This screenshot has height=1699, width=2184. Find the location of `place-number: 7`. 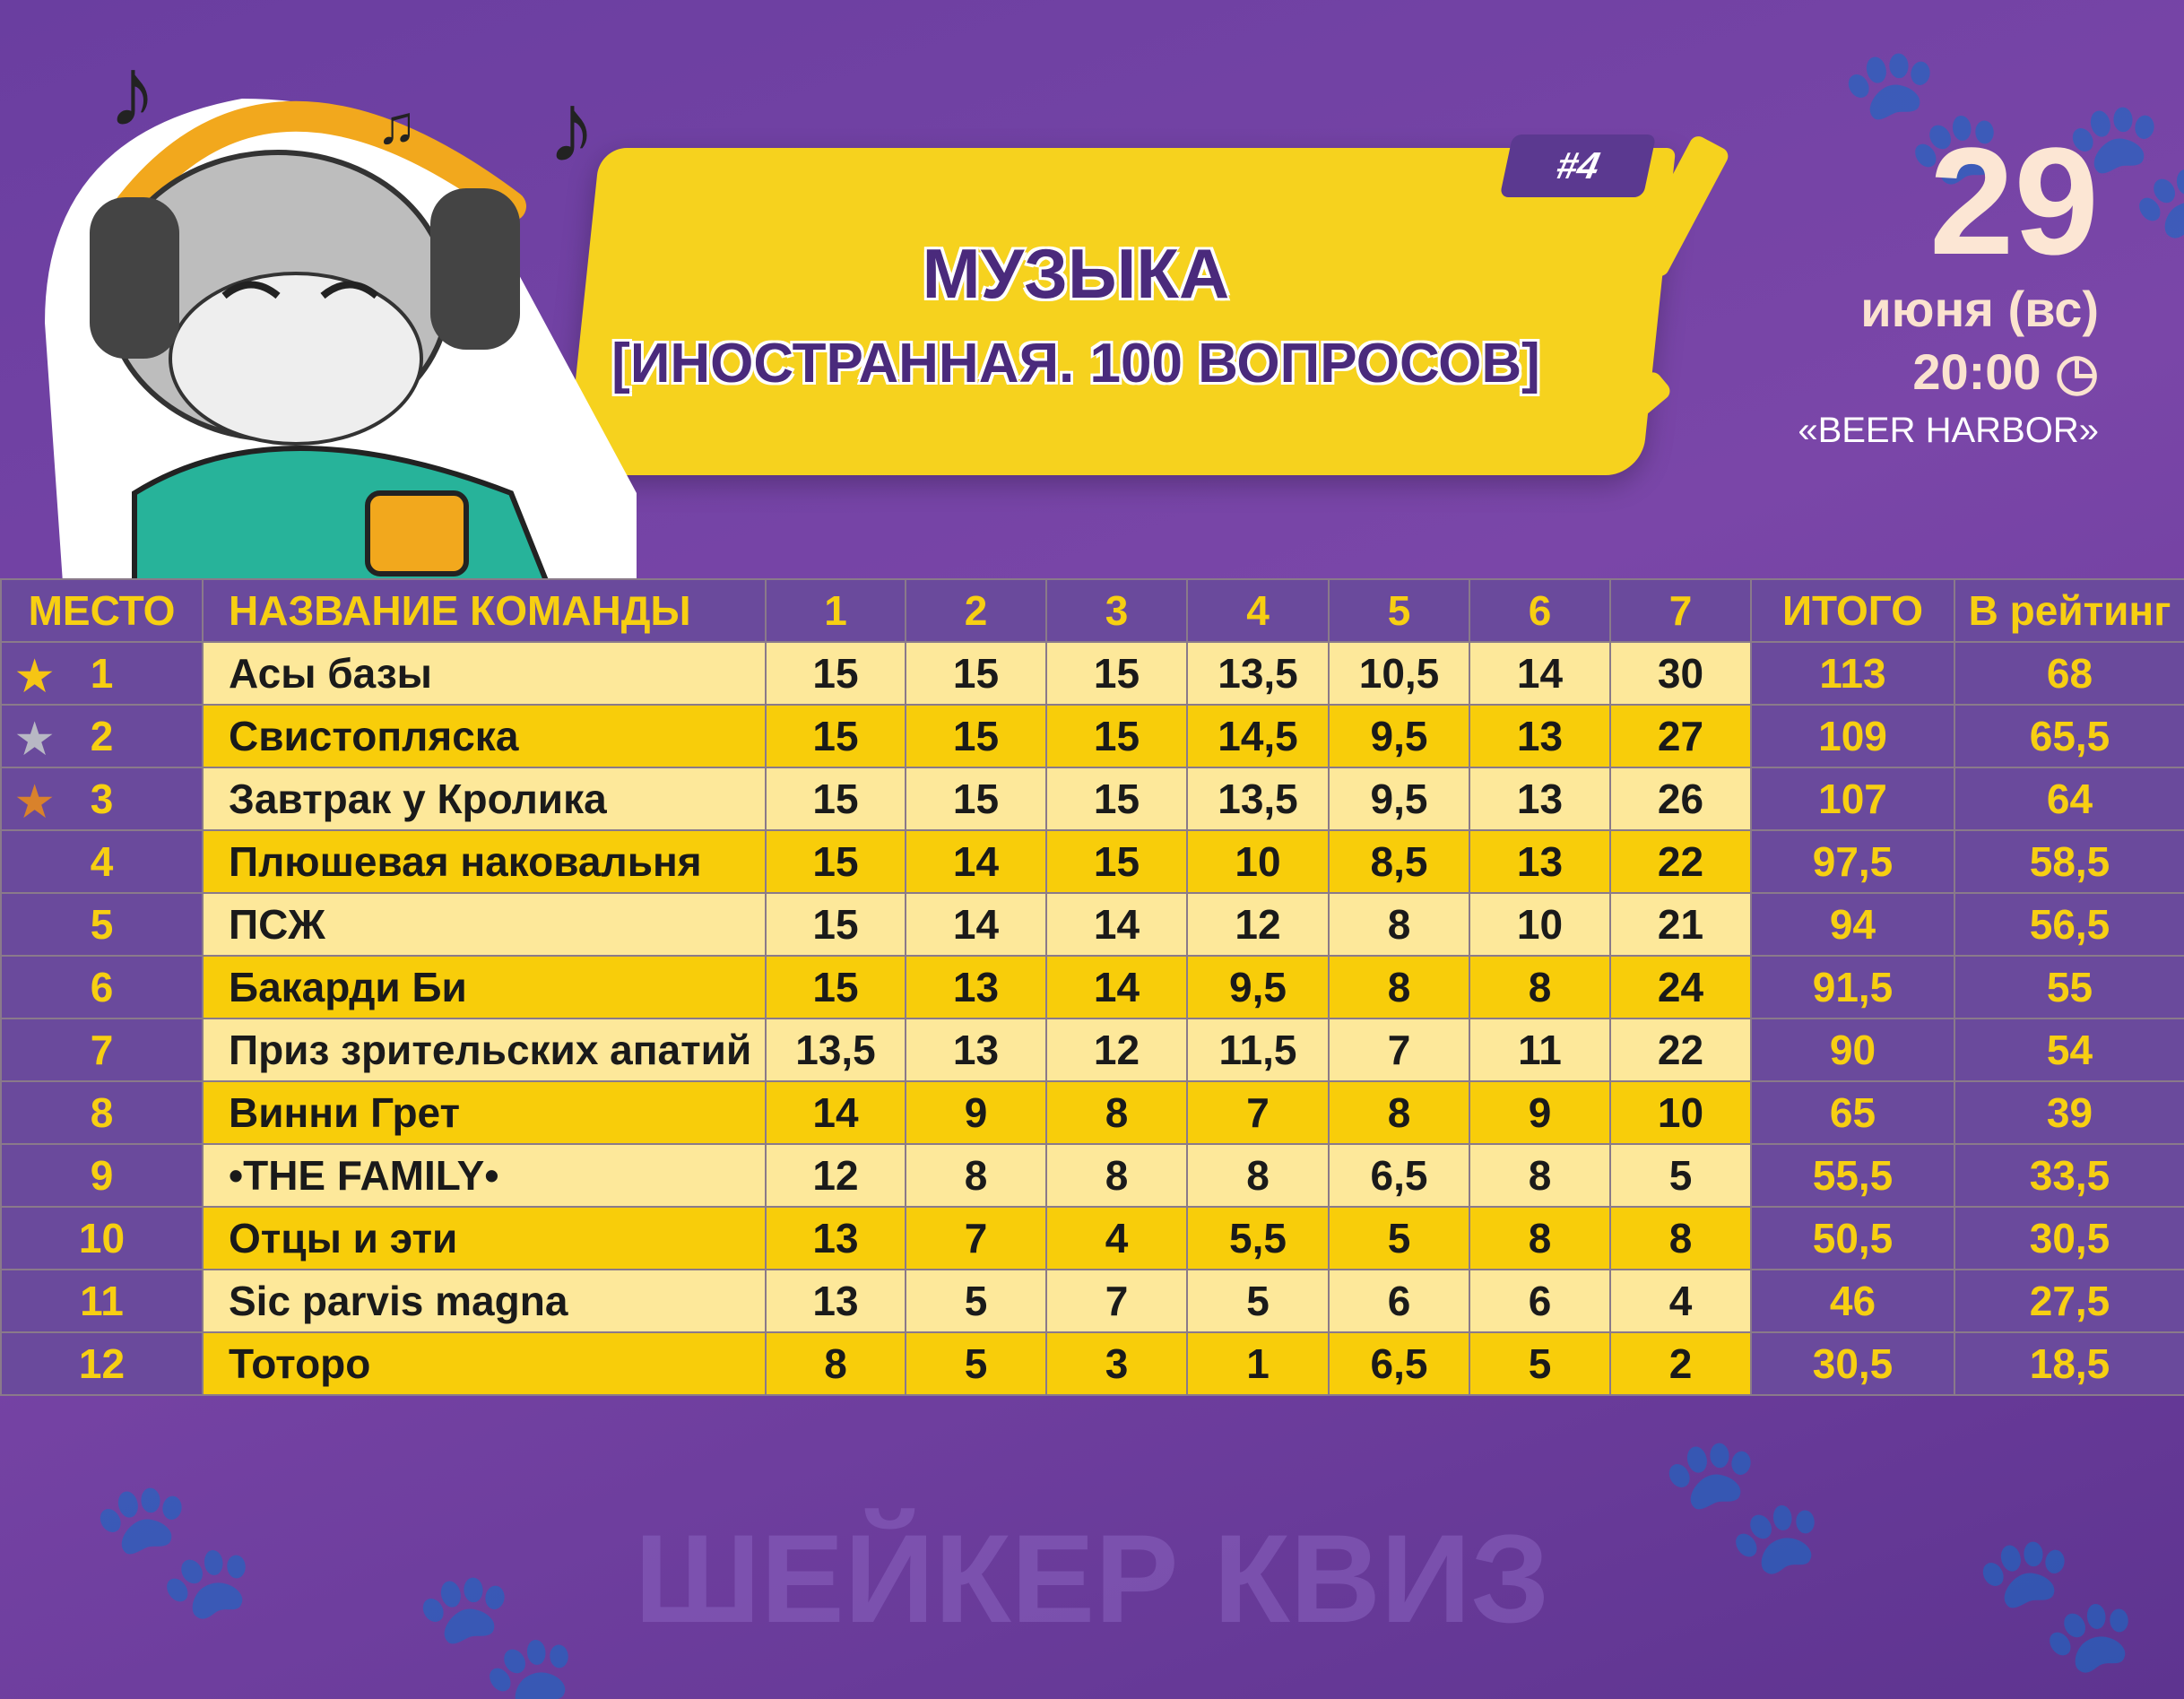

place-number: 7 is located at coordinates (102, 1050).